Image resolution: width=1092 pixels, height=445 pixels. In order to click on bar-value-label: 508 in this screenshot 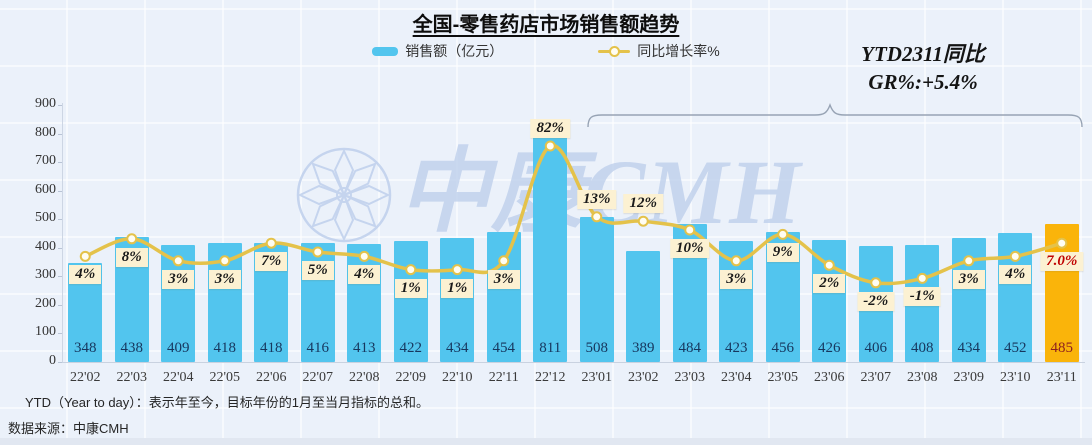, I will do `click(597, 348)`.